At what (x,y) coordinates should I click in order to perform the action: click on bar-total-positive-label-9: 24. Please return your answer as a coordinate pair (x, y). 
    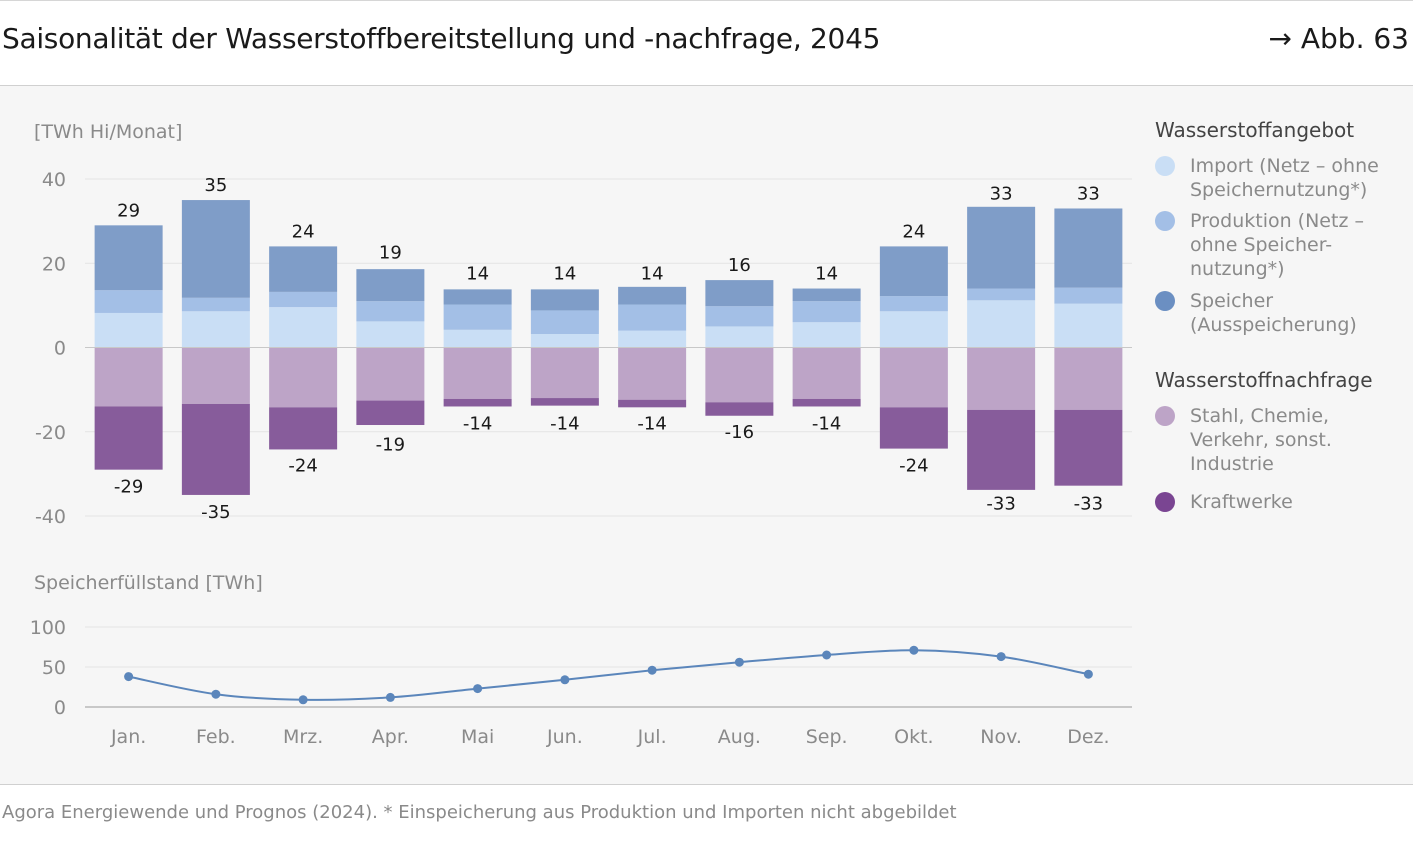
    Looking at the image, I should click on (913, 231).